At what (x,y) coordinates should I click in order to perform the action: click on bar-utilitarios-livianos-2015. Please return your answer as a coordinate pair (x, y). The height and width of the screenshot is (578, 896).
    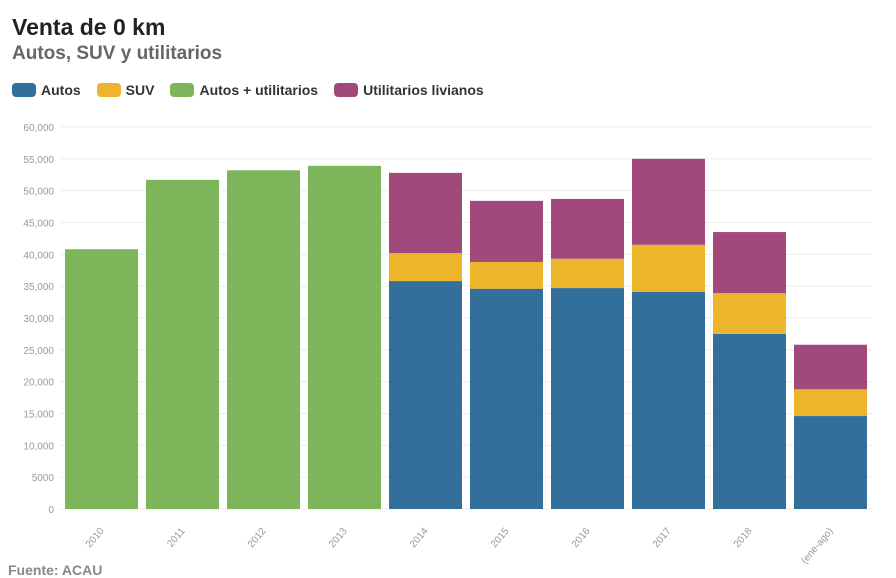
    Looking at the image, I should click on (506, 231).